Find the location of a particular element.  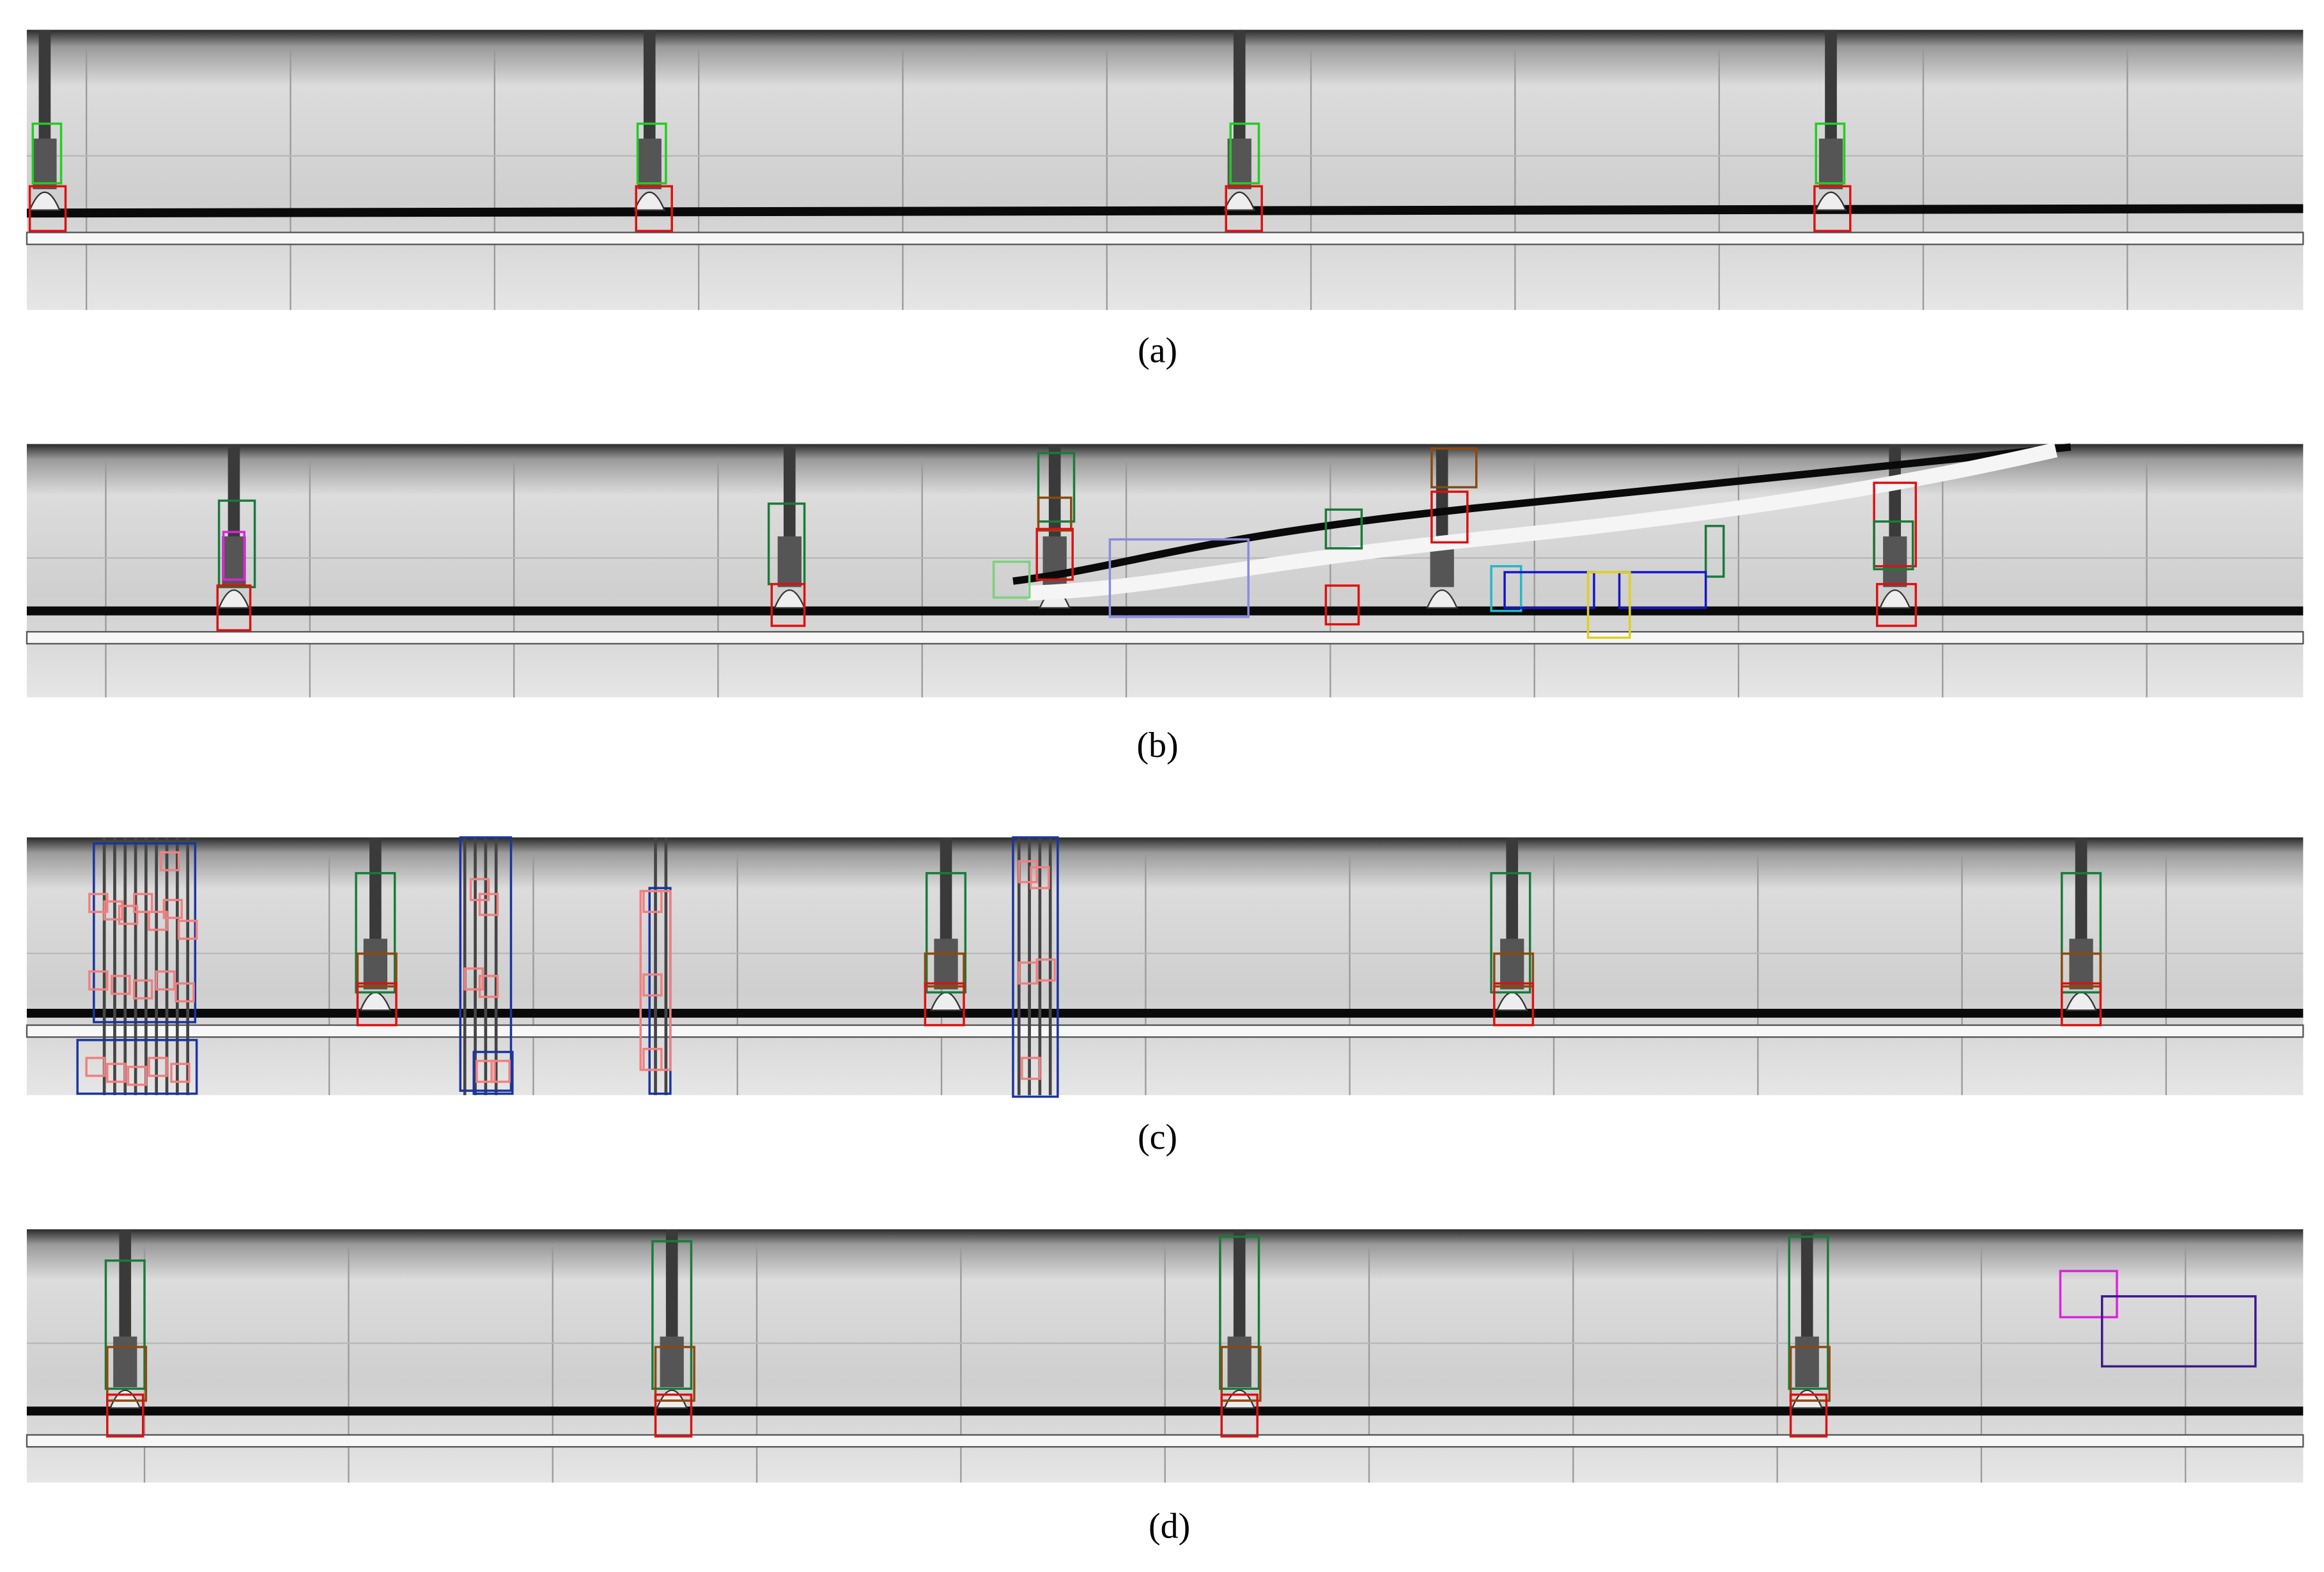

caption: (a) is located at coordinates (1157, 350).